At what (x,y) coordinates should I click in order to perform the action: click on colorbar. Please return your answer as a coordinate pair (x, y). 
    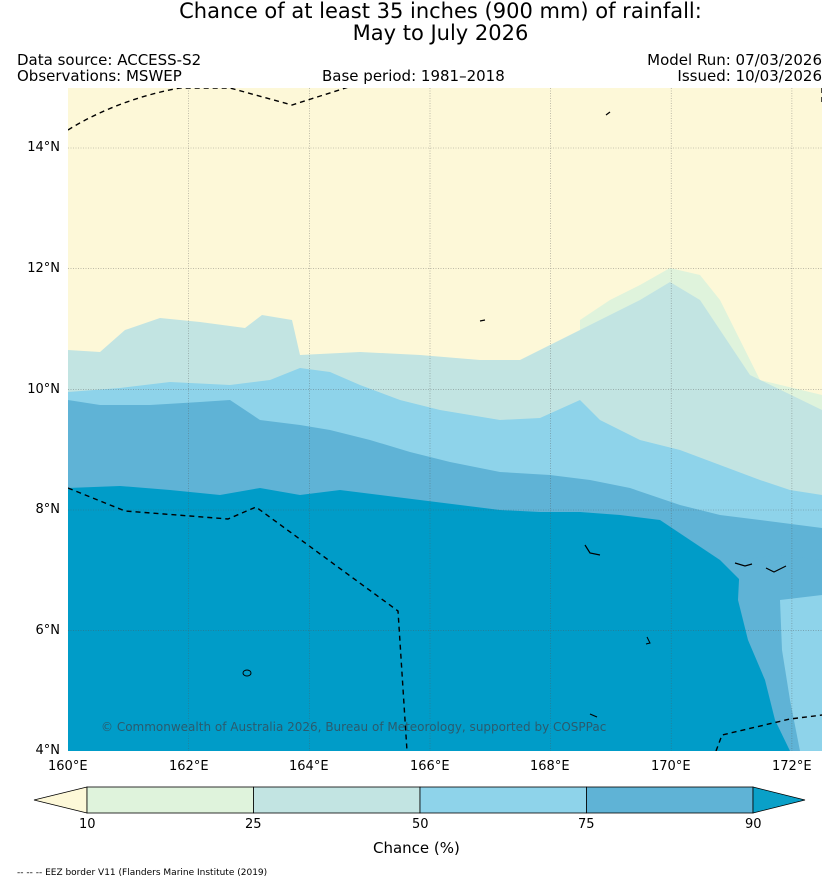
    Looking at the image, I should click on (419, 800).